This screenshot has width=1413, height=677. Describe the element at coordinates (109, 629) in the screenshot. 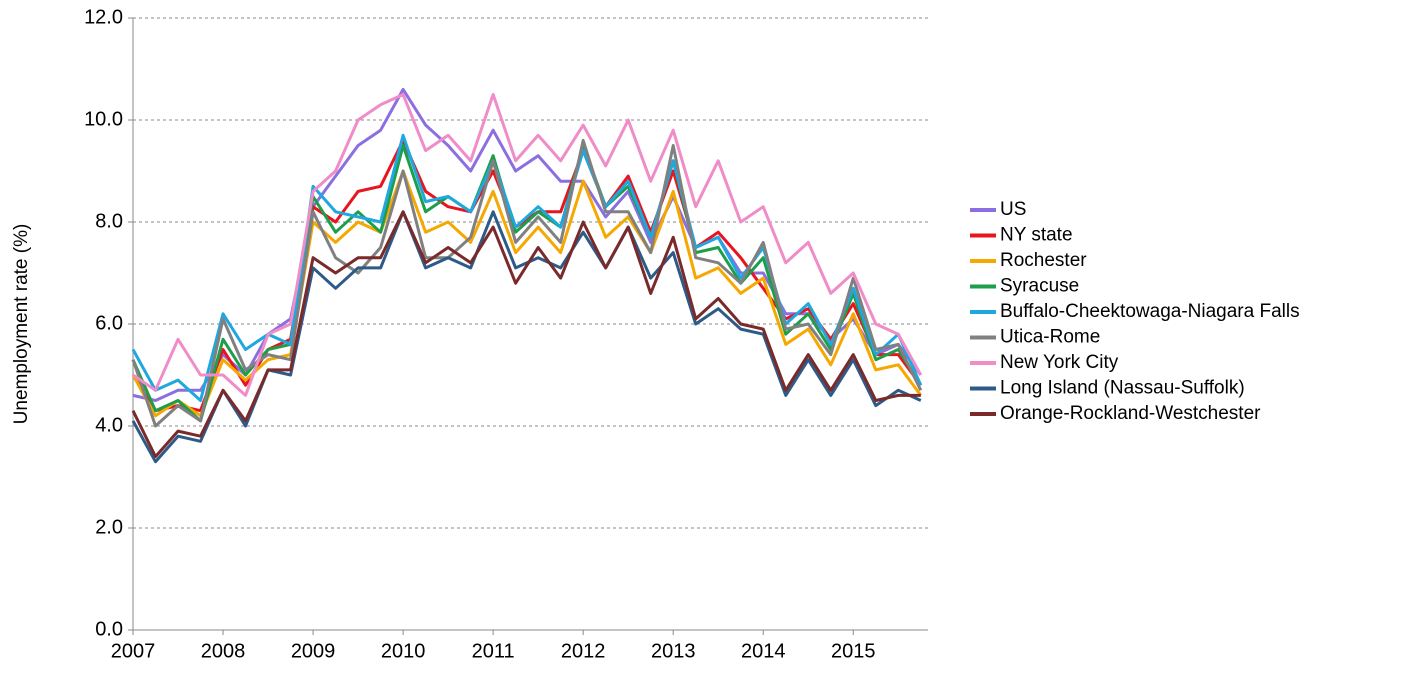

I see `y-tick-label: 0.0` at that location.